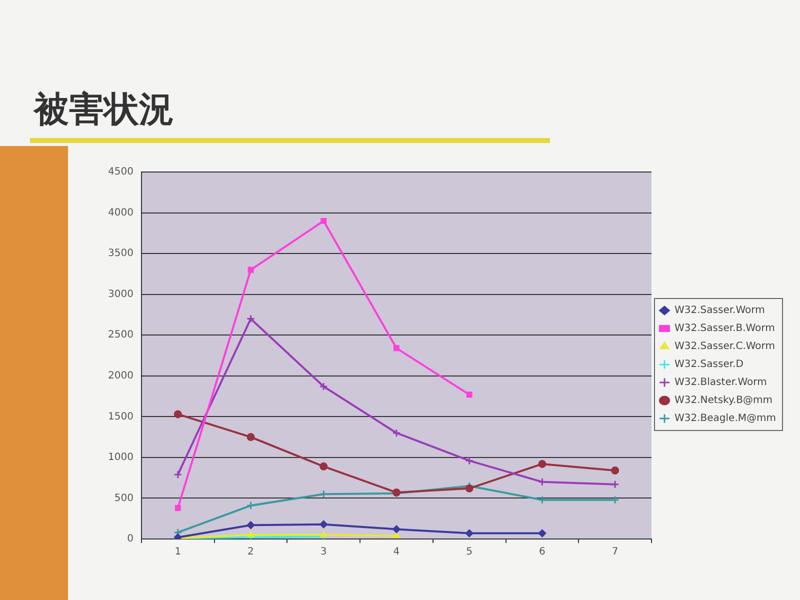  What do you see at coordinates (121, 212) in the screenshot?
I see `y-tick-label: 4000` at bounding box center [121, 212].